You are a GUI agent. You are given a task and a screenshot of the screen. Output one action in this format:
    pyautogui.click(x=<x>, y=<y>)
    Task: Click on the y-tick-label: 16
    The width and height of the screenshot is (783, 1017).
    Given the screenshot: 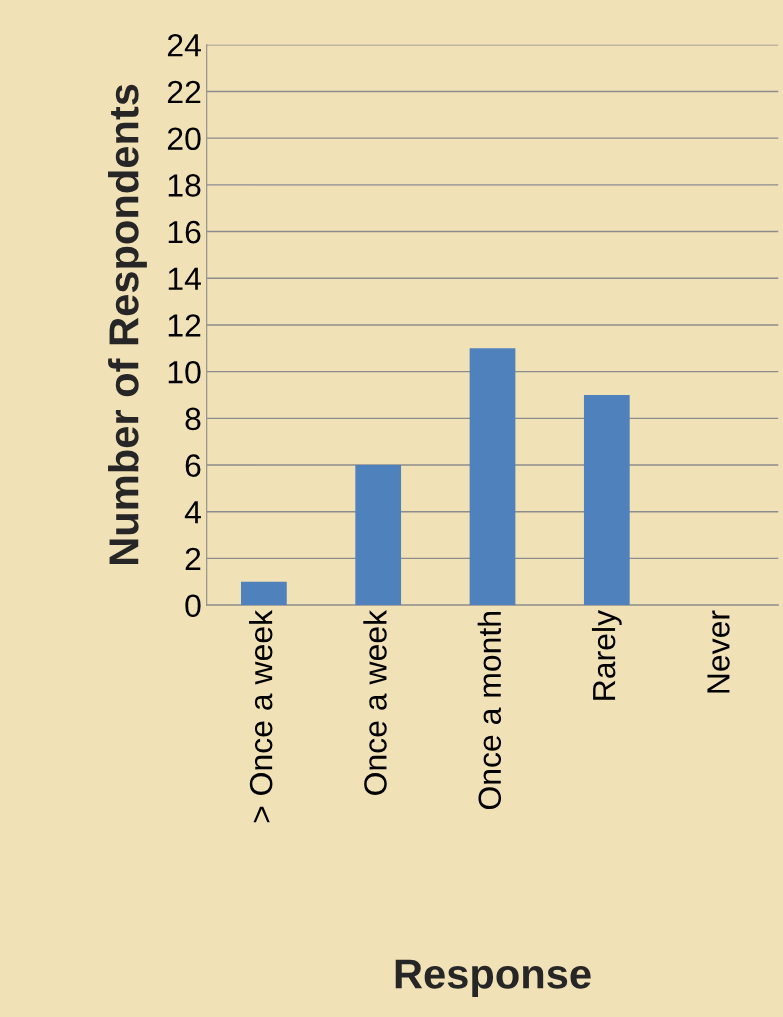 What is the action you would take?
    pyautogui.click(x=184, y=232)
    